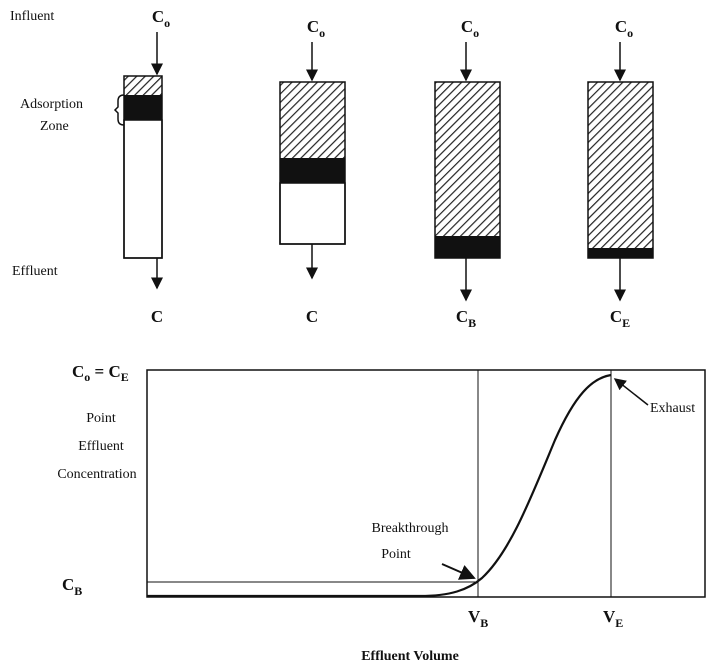 The image size is (715, 665). What do you see at coordinates (54, 126) in the screenshot?
I see `zone-label: Zone` at bounding box center [54, 126].